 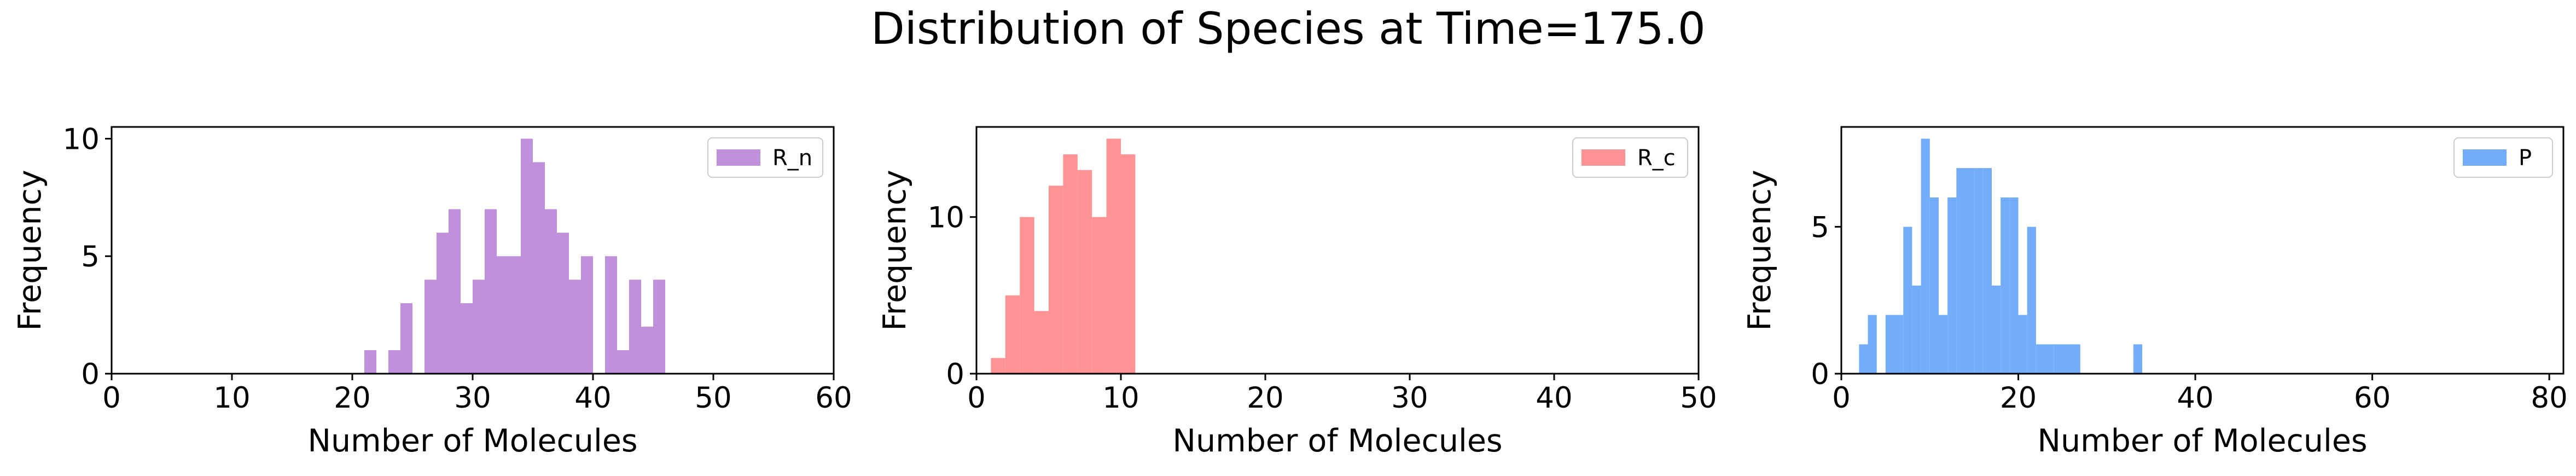 I want to click on legend: P, so click(x=2503, y=157).